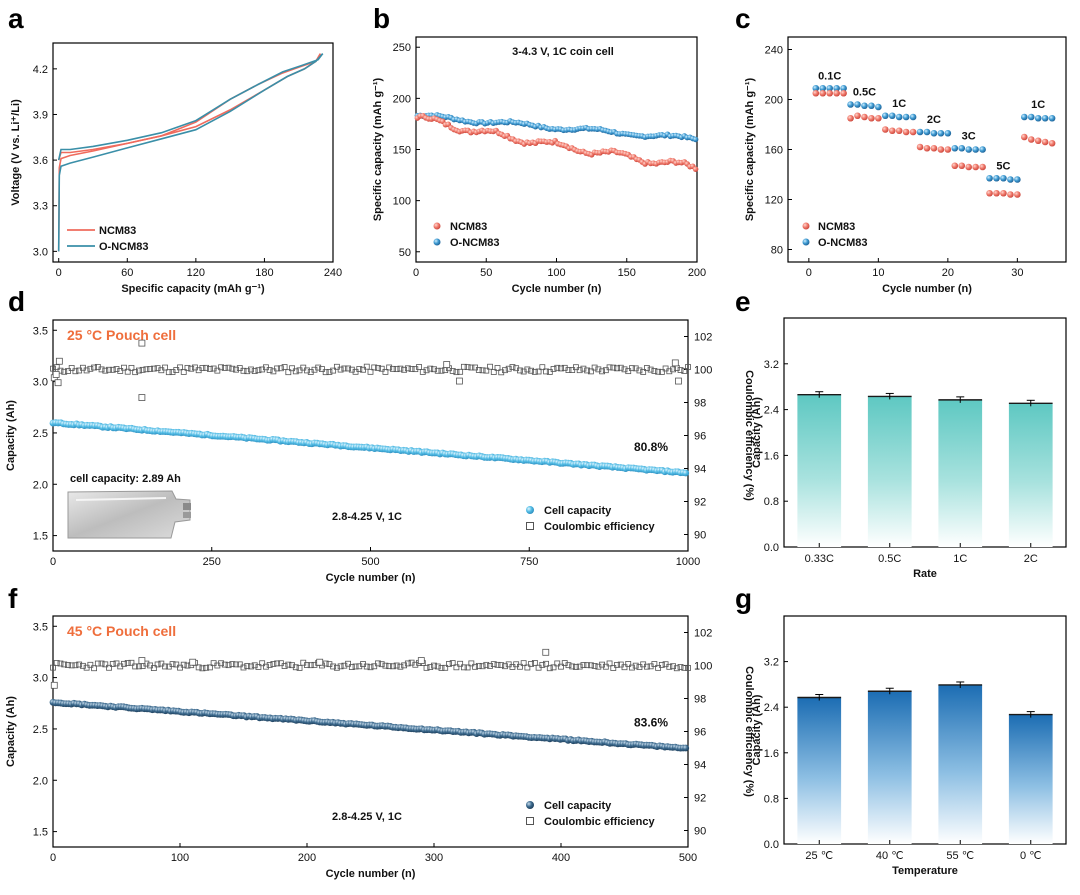 The height and width of the screenshot is (895, 1080). What do you see at coordinates (190, 152) in the screenshot?
I see `series-line-O-NCM83-charge` at bounding box center [190, 152].